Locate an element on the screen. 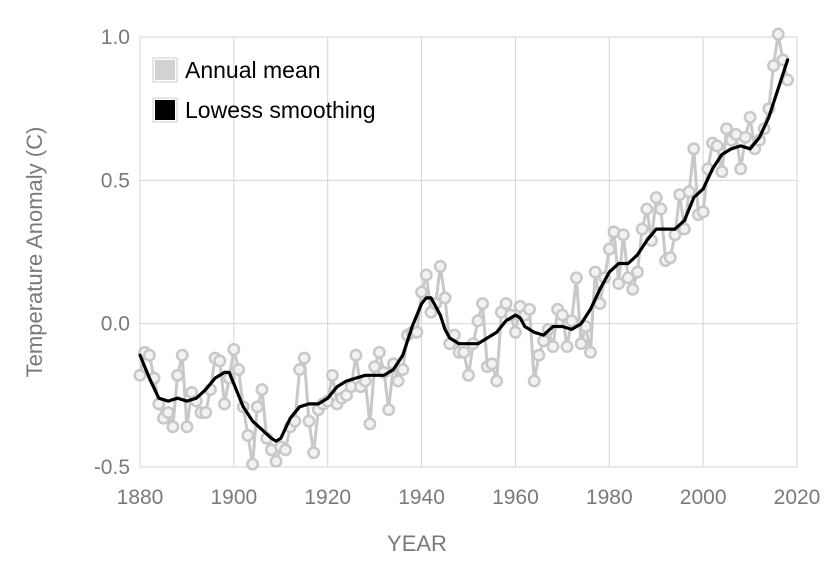 Image resolution: width=835 pixels, height=574 pixels. y-tick-label: 0.5 is located at coordinates (115, 180).